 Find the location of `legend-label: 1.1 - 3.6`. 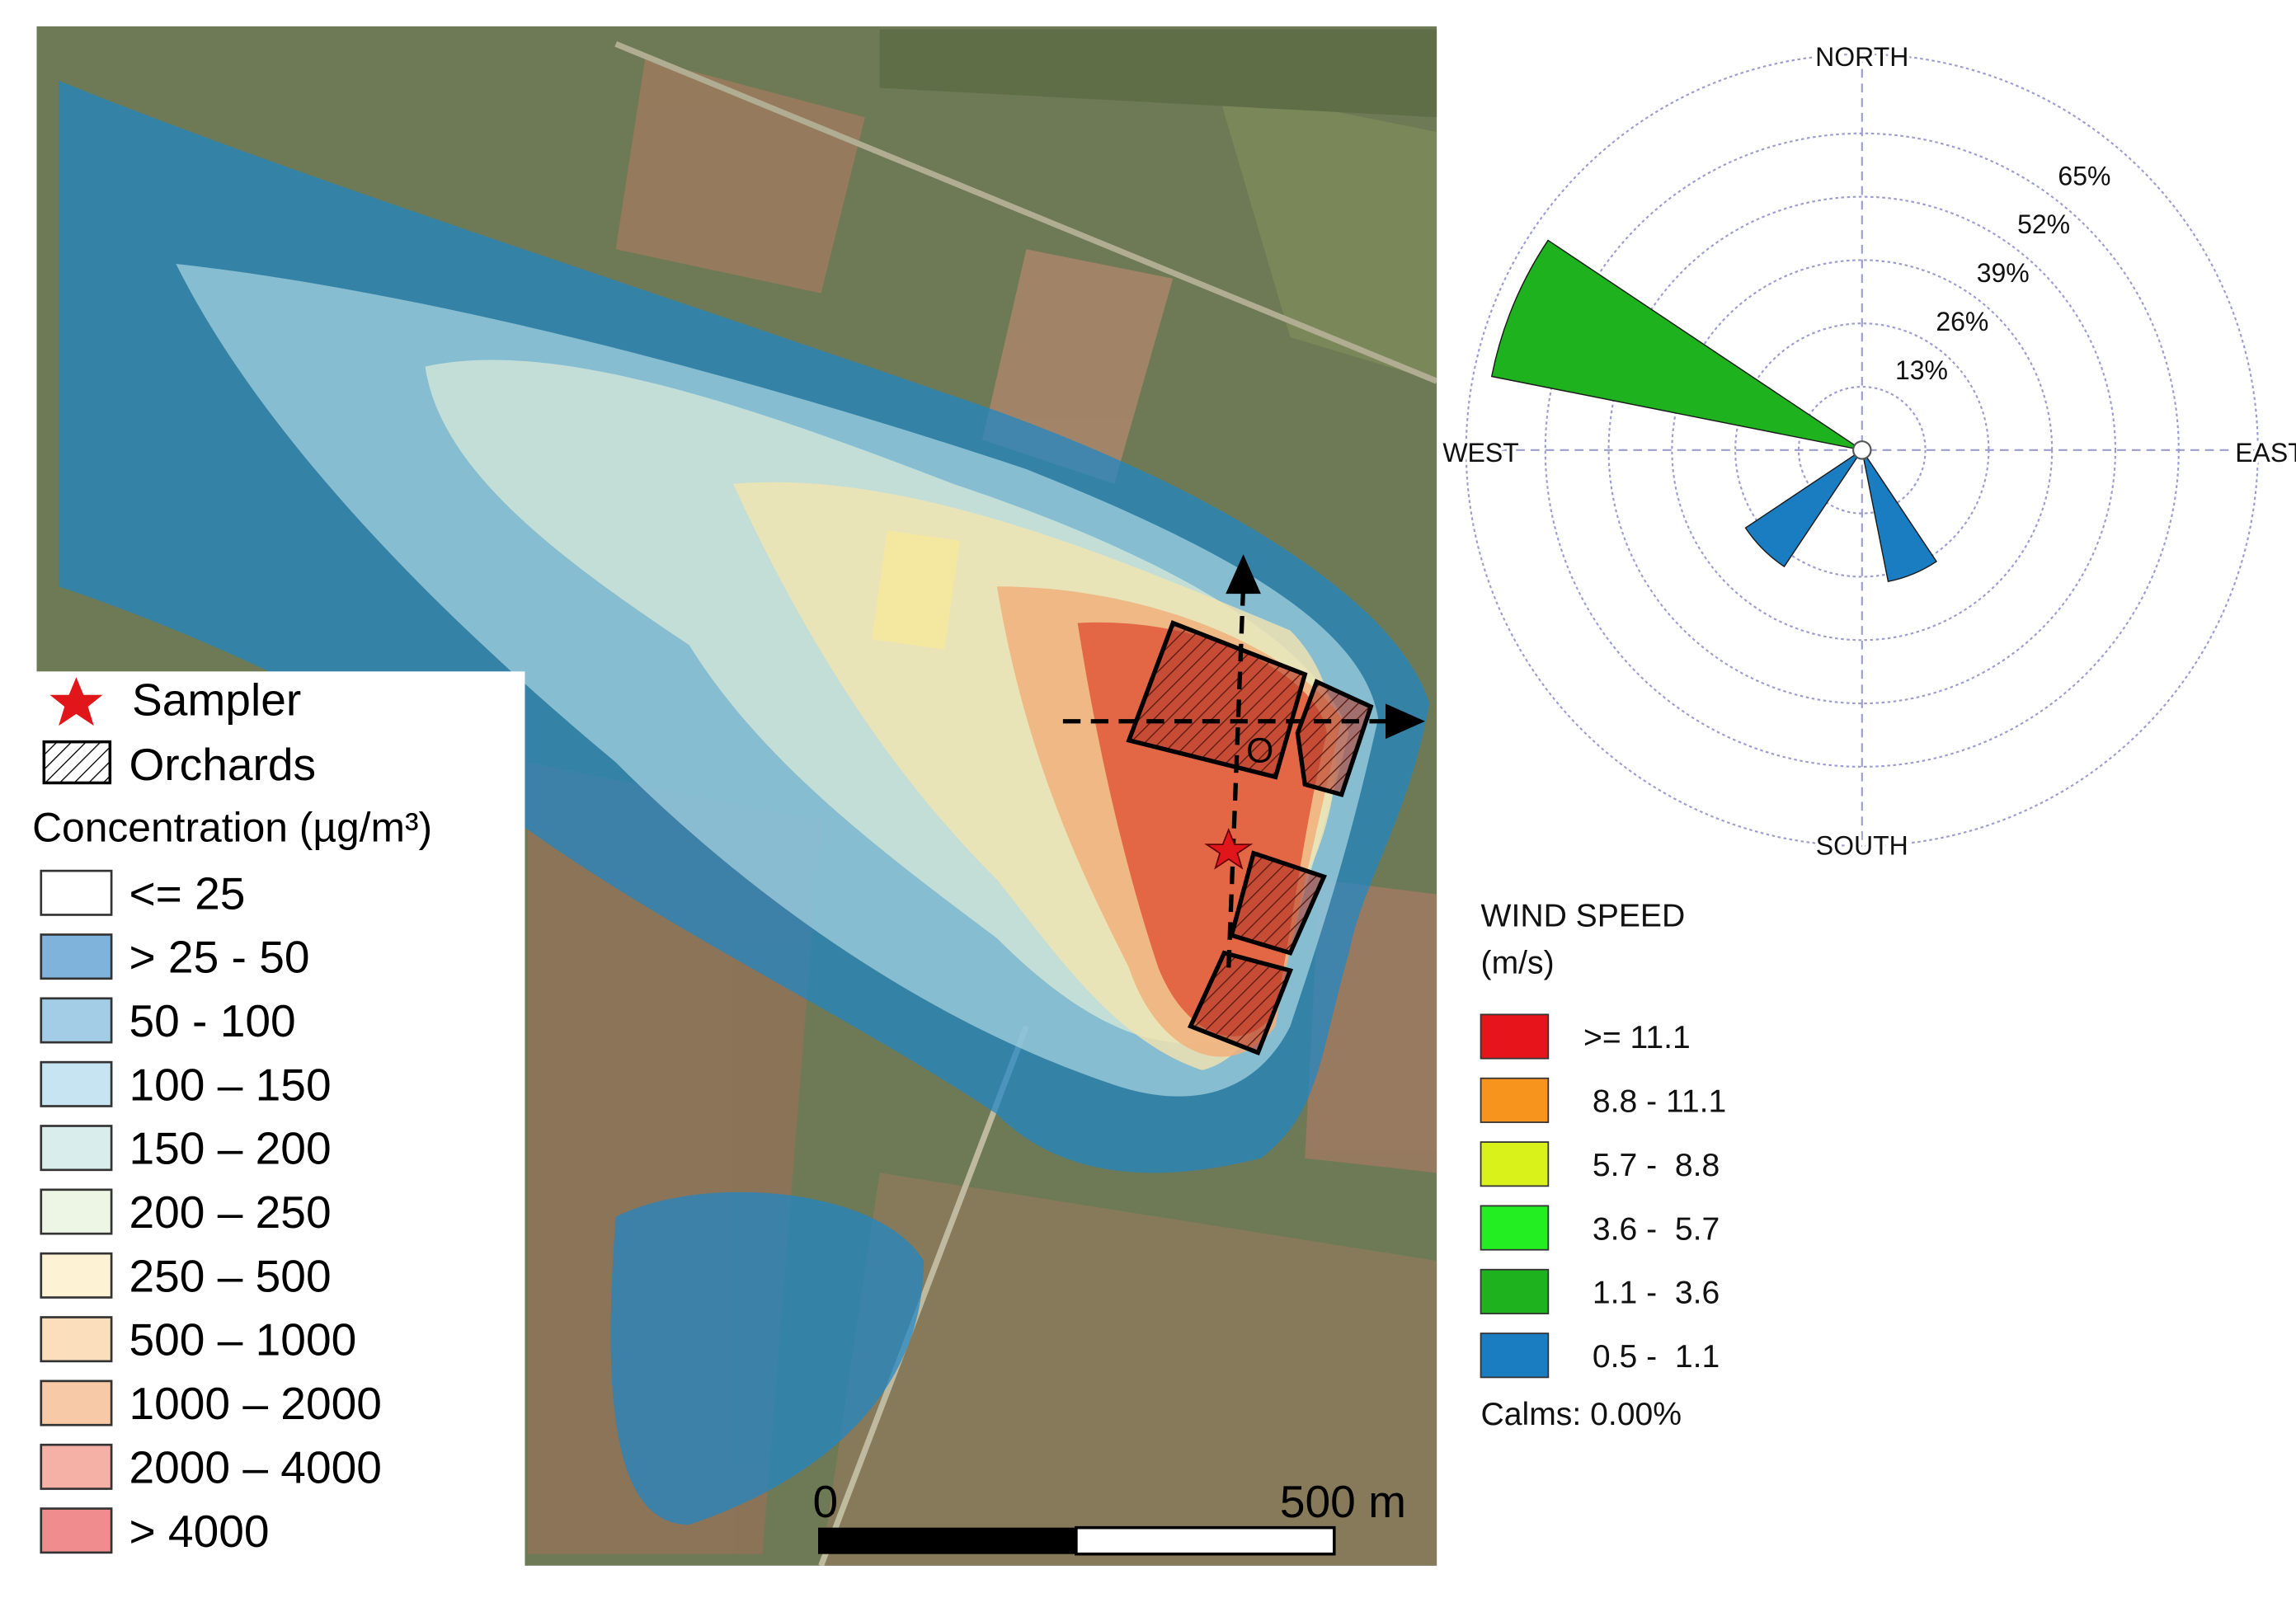

legend-label: 1.1 - 3.6 is located at coordinates (1651, 1293).